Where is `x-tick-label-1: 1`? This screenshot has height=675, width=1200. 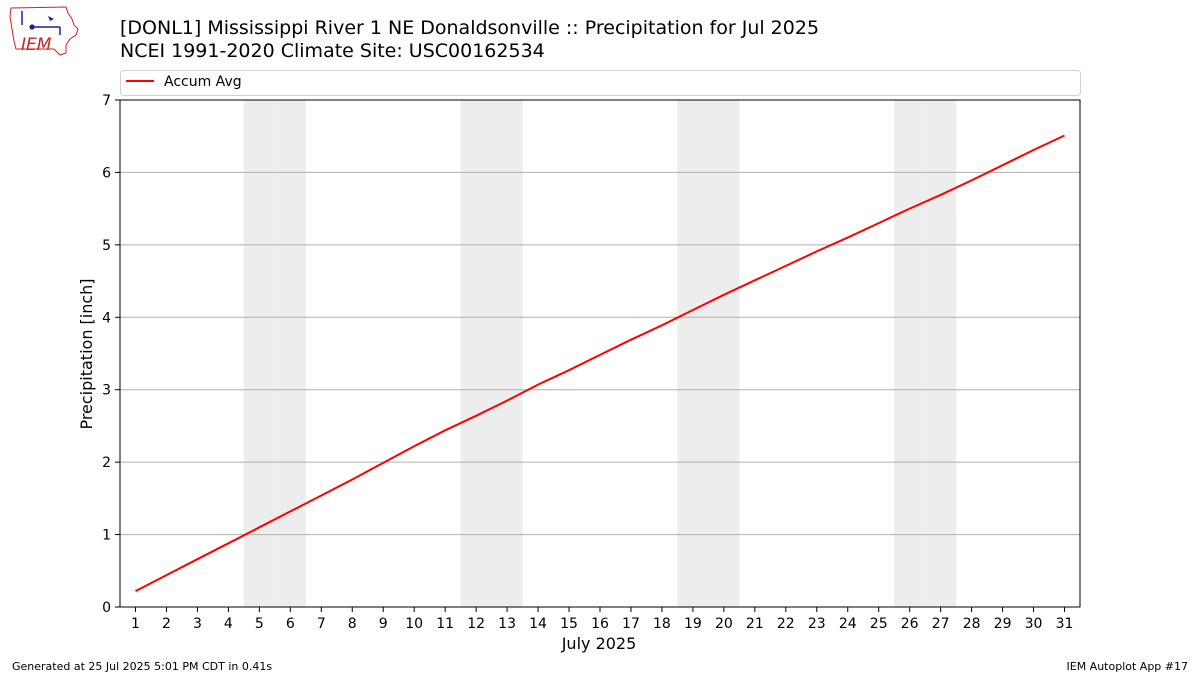 x-tick-label-1: 1 is located at coordinates (135, 624).